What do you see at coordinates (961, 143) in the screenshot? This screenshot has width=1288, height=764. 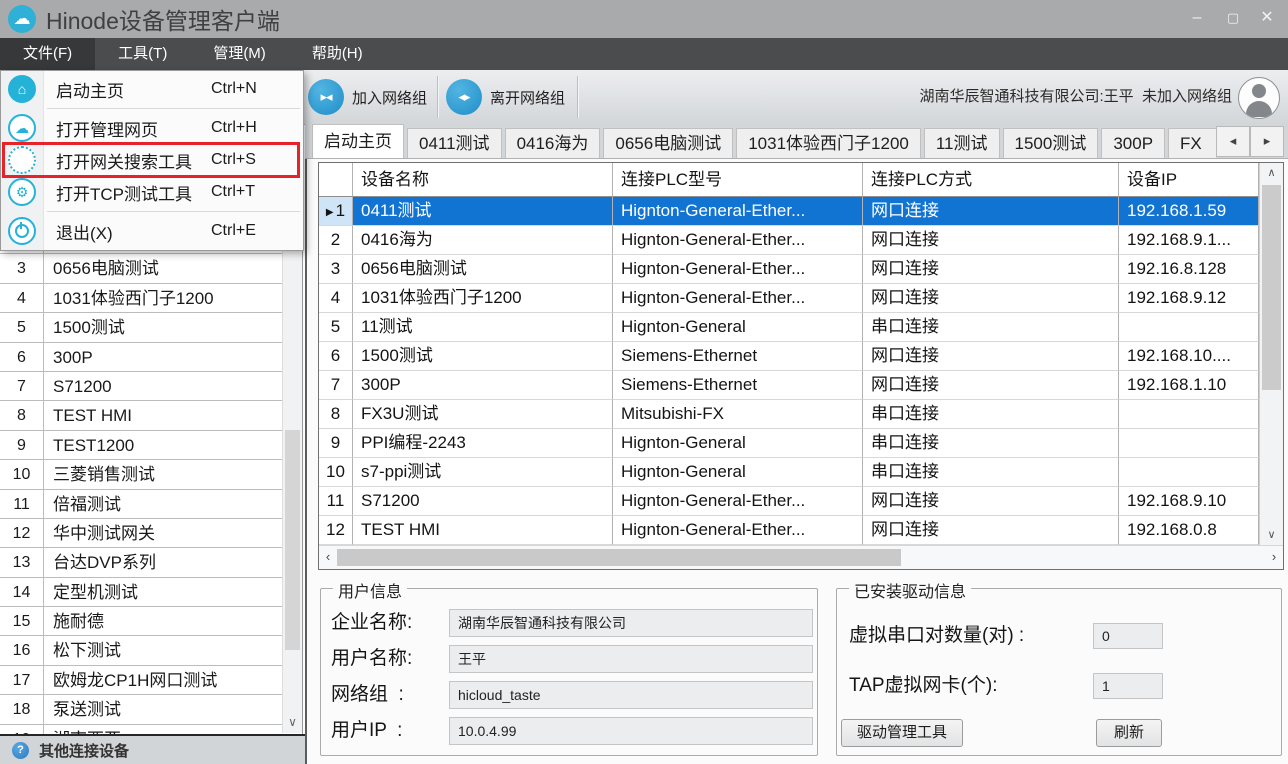 I see `tab-11测试: 11测试` at bounding box center [961, 143].